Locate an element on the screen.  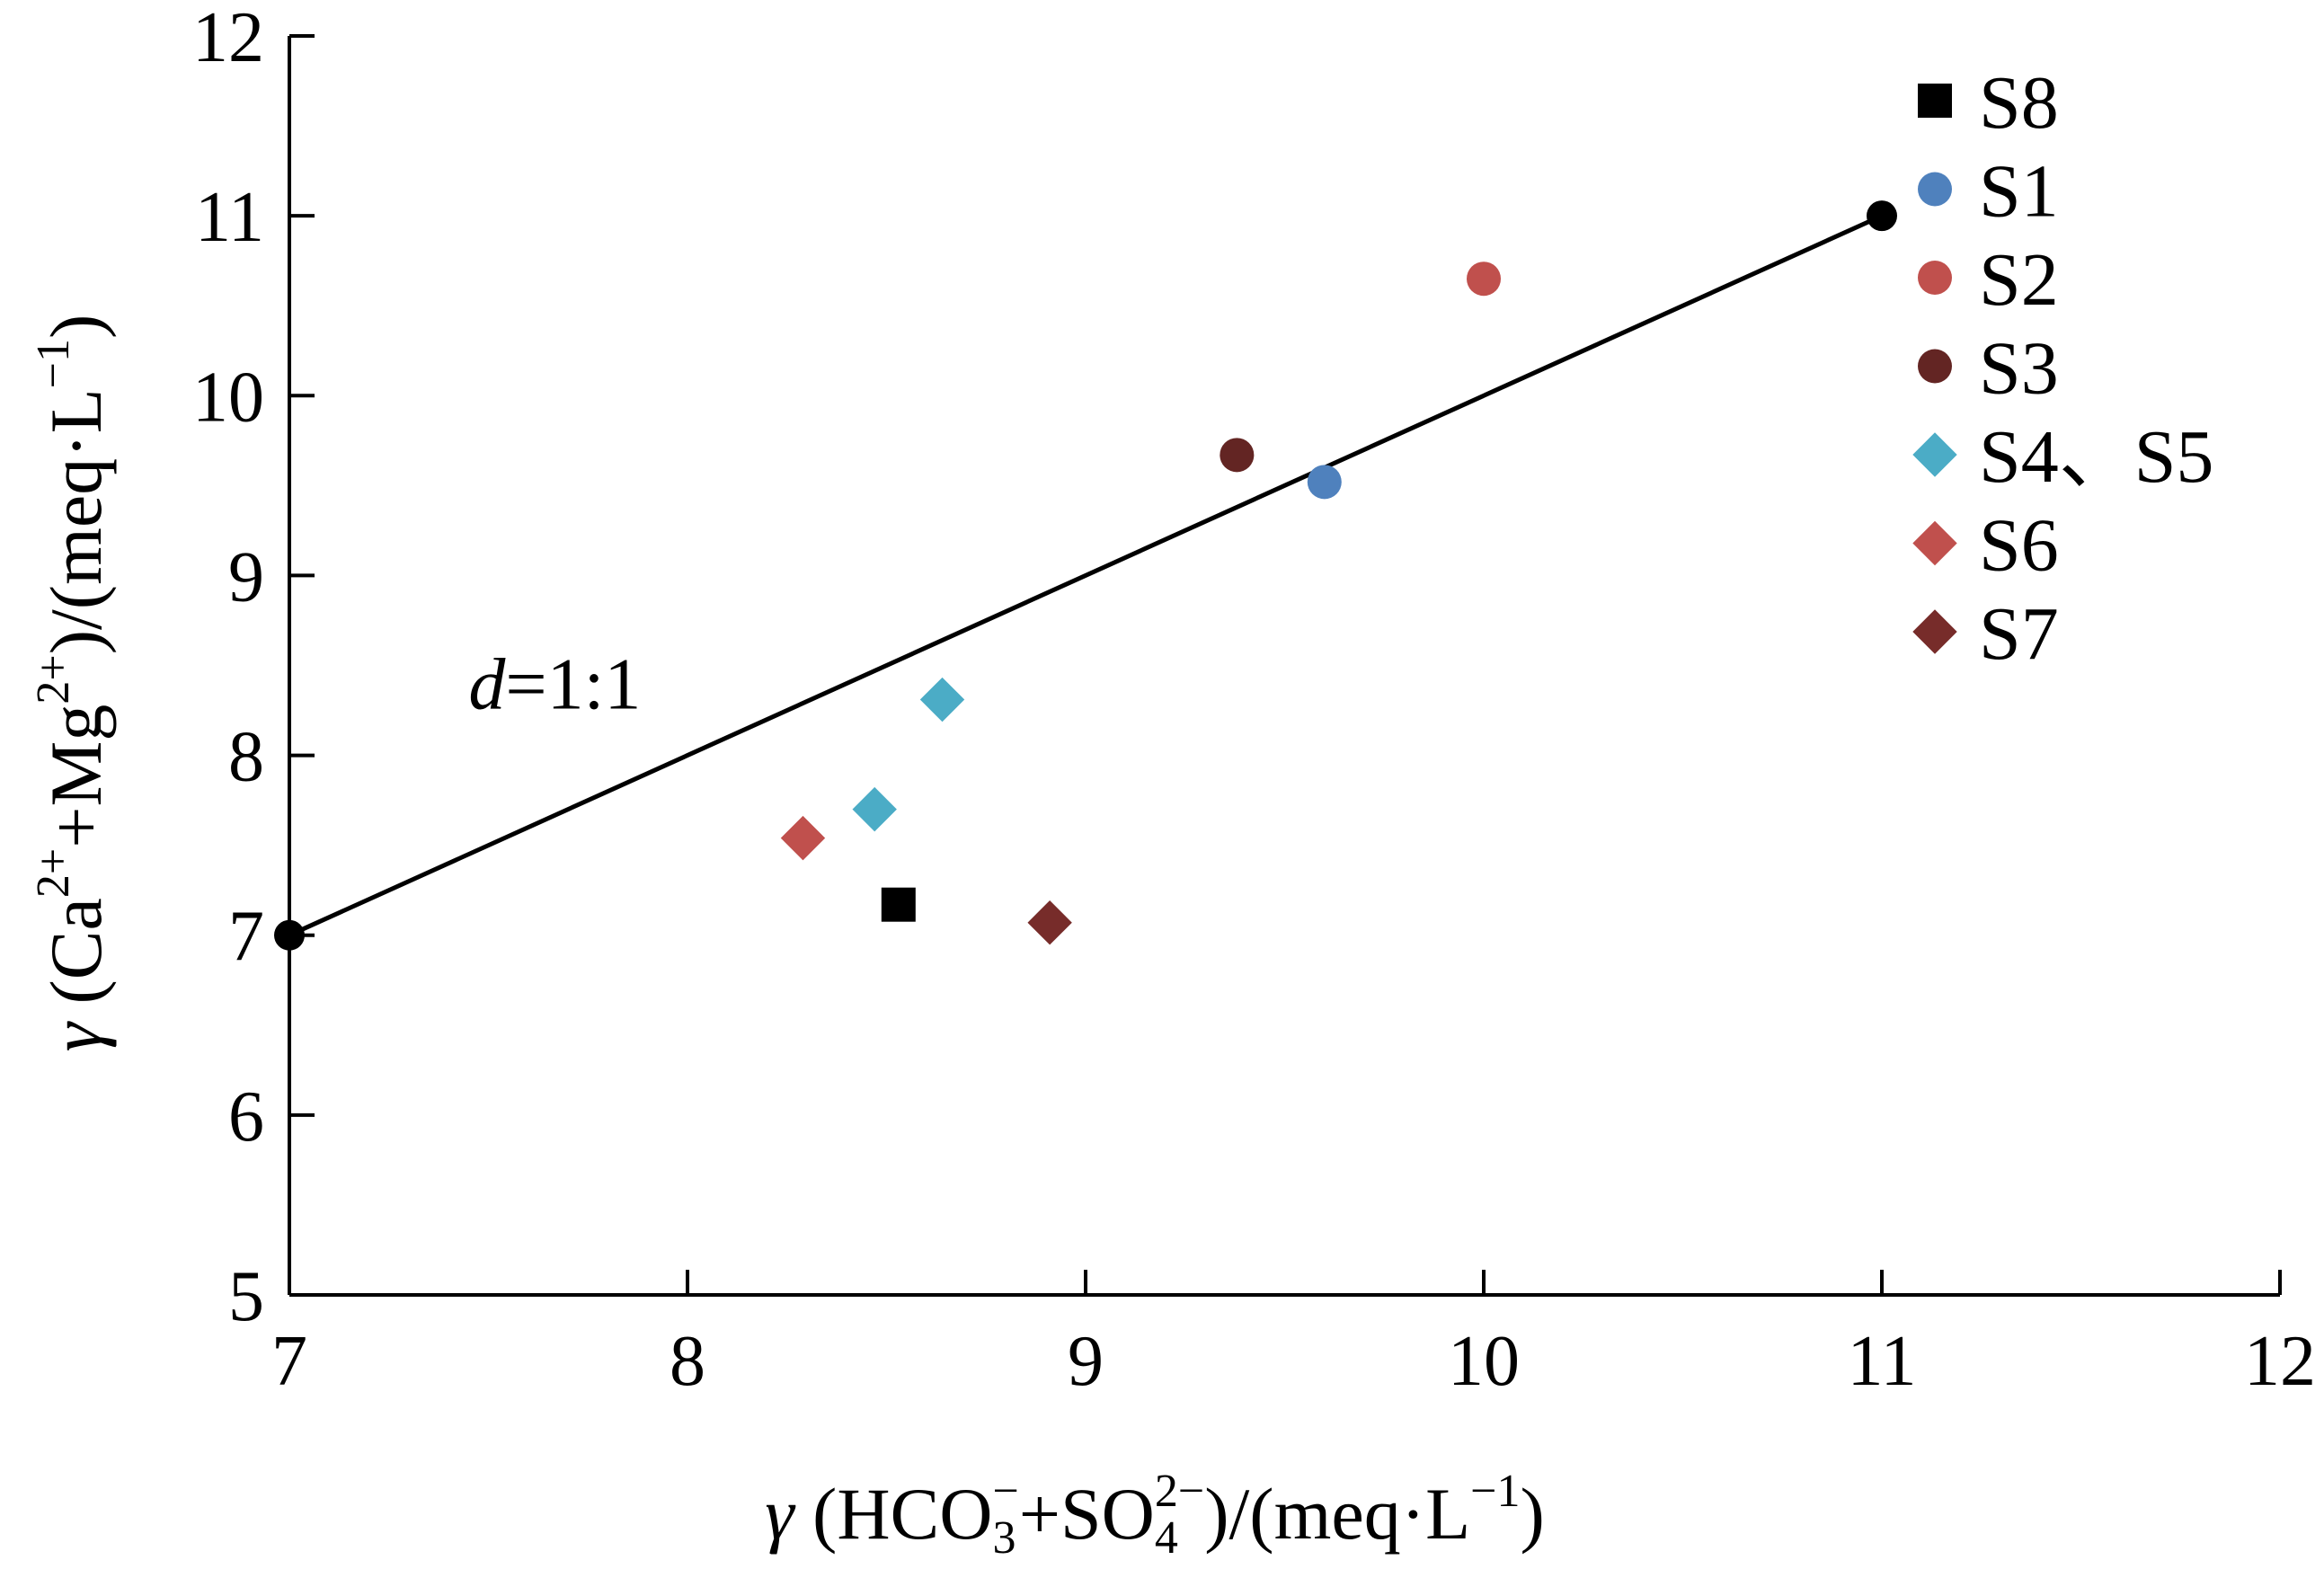
y-tick-label: 7 is located at coordinates (246, 938).